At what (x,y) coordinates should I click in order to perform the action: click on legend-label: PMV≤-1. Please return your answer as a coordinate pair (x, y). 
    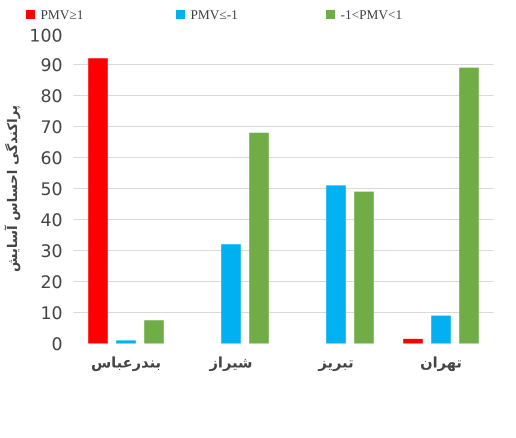
    Looking at the image, I should click on (214, 14).